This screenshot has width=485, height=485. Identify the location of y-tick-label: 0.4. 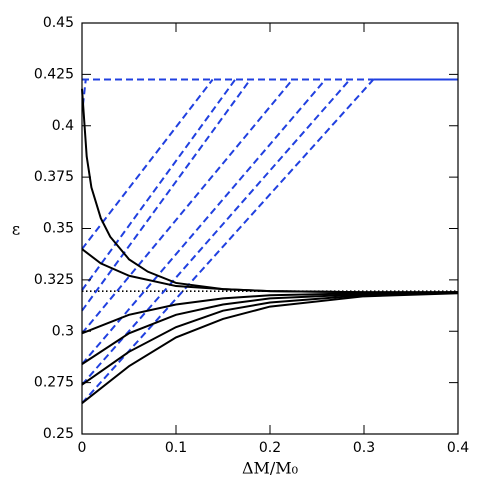
(63, 126).